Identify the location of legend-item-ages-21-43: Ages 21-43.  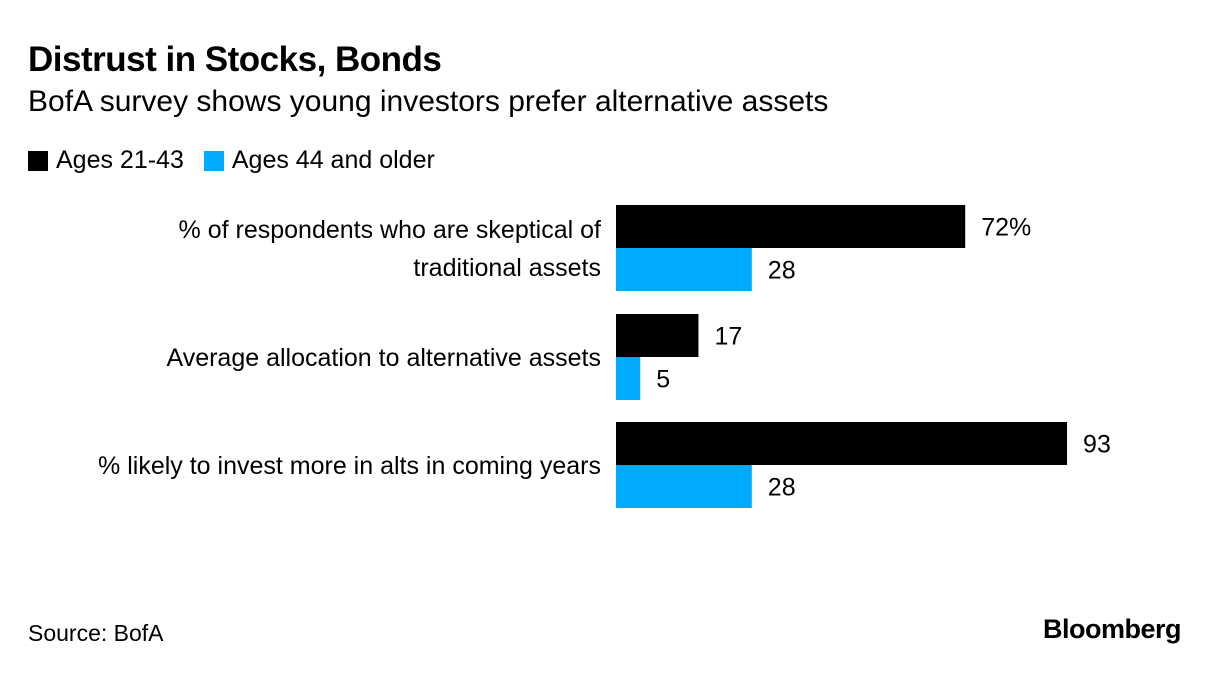
(106, 160).